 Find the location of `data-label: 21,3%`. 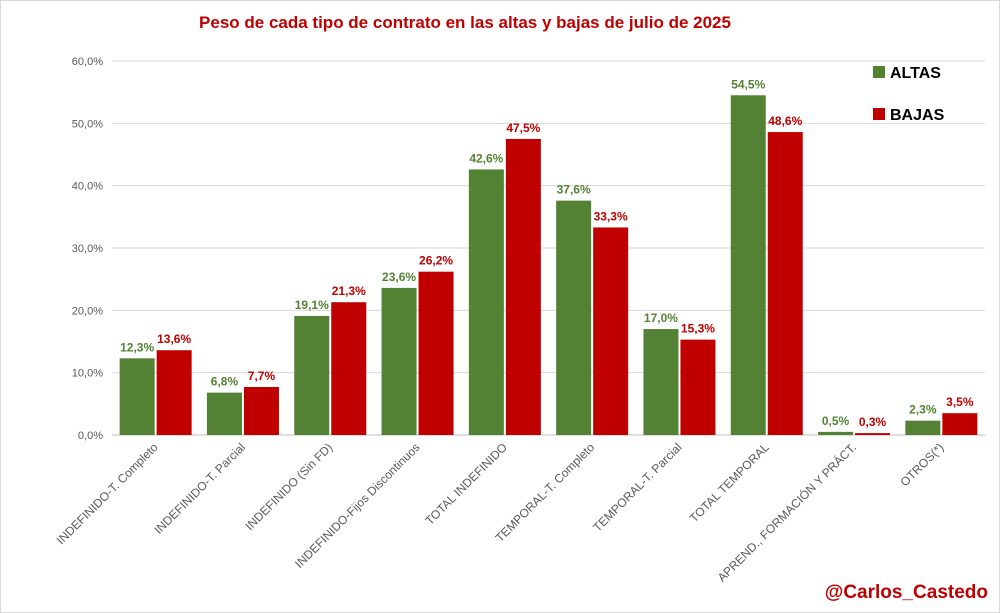

data-label: 21,3% is located at coordinates (349, 291).